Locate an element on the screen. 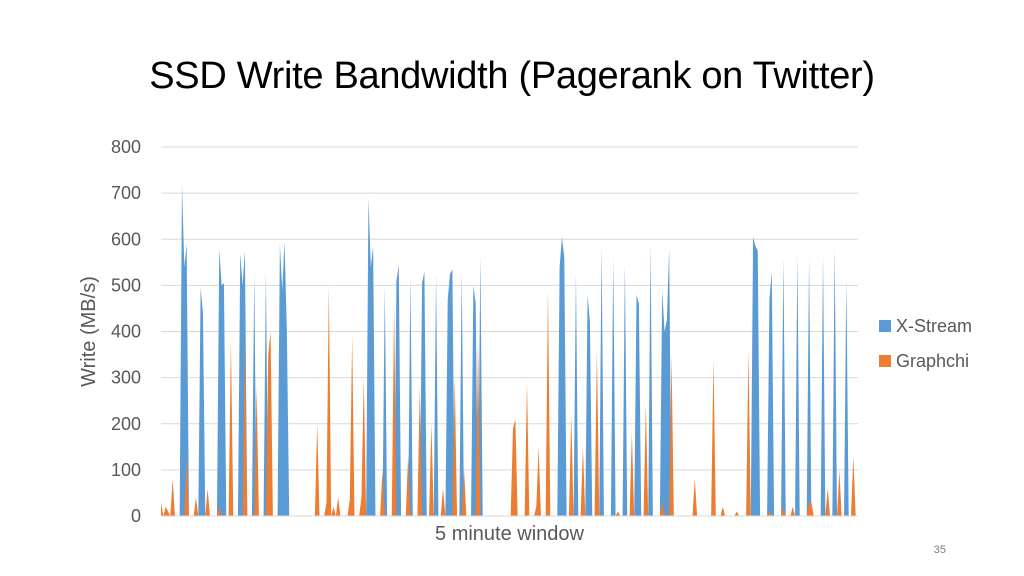 The height and width of the screenshot is (576, 1024). y-tick-label: 500 is located at coordinates (126, 285).